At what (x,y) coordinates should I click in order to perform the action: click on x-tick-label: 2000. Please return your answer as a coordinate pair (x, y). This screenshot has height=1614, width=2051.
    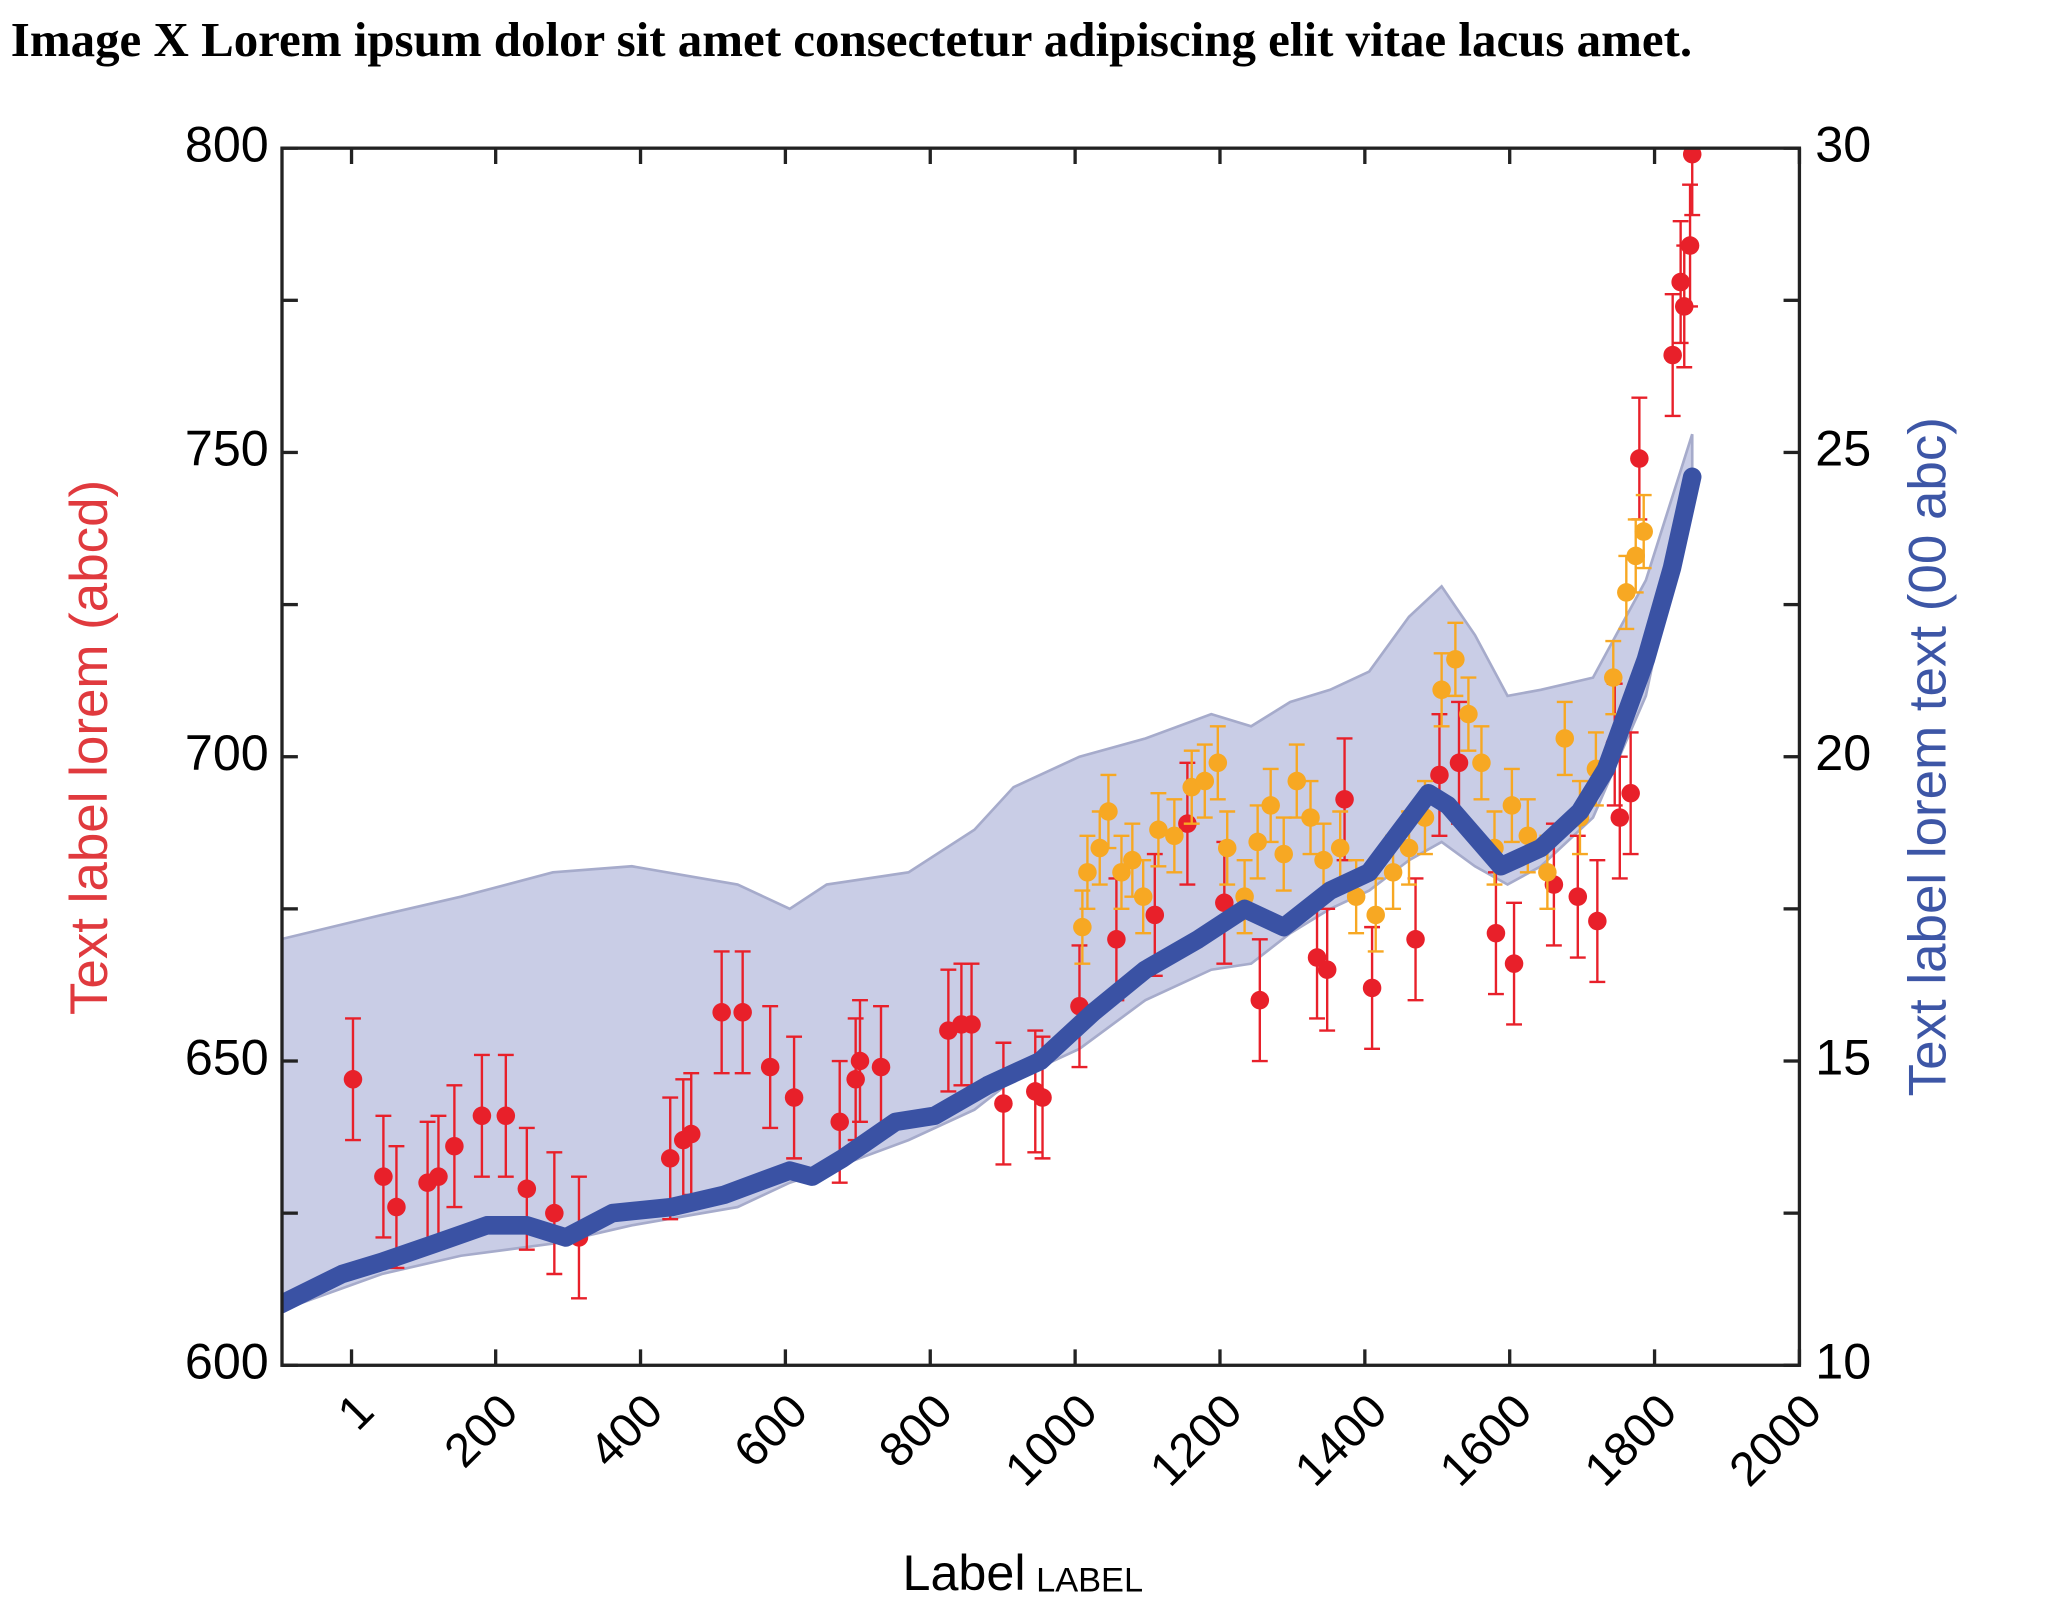
    Looking at the image, I should click on (1776, 1440).